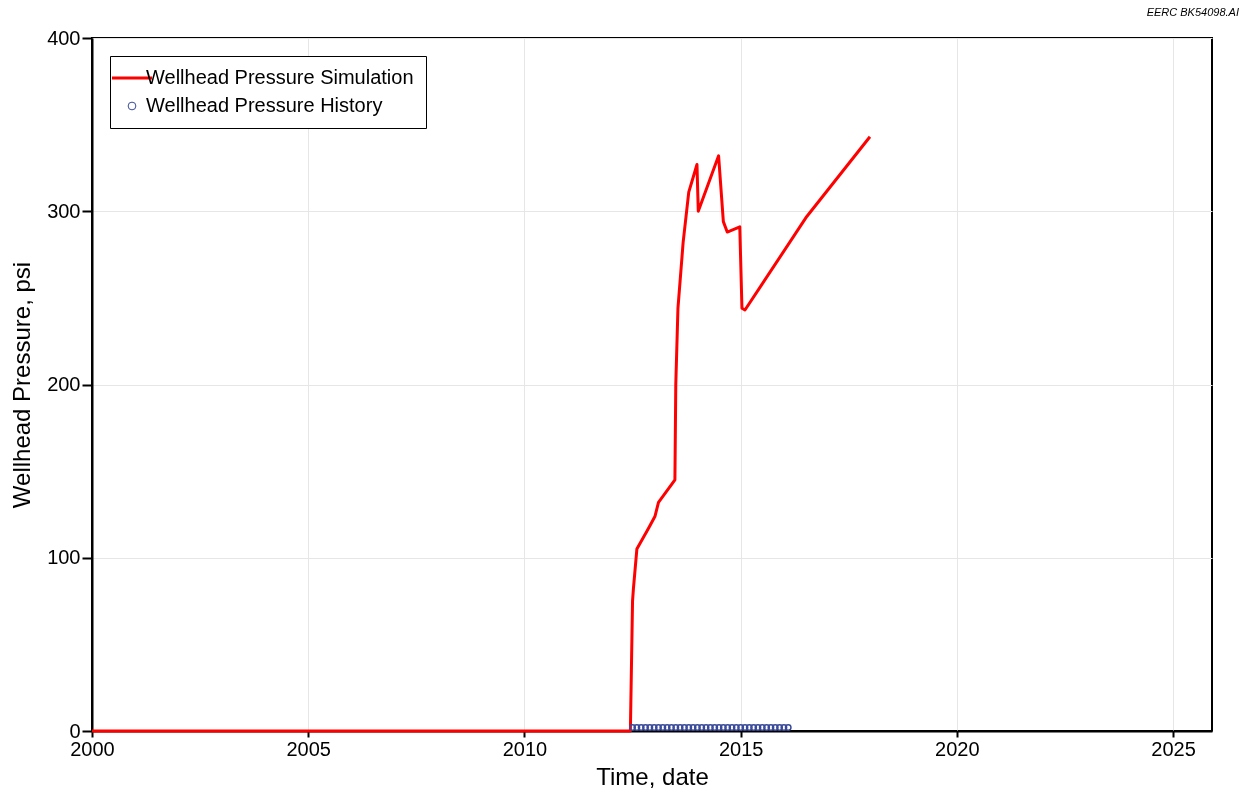 This screenshot has height=810, width=1259. Describe the element at coordinates (64, 210) in the screenshot. I see `y-tick-label: 300` at that location.